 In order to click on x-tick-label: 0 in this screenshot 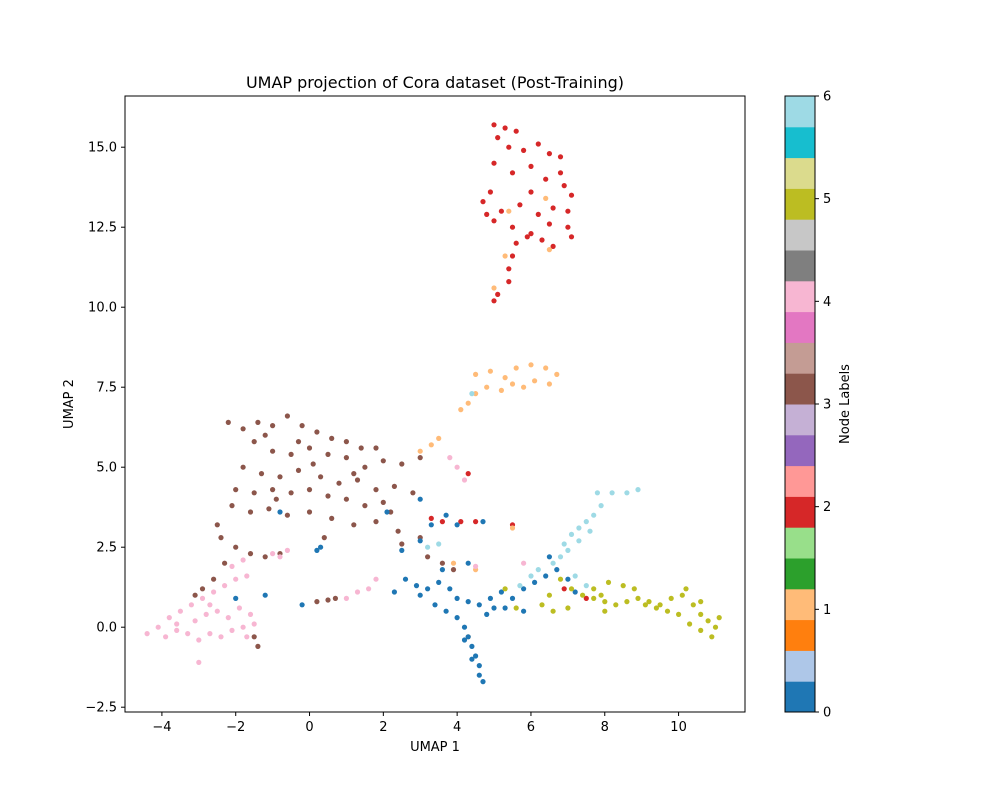, I will do `click(309, 727)`.